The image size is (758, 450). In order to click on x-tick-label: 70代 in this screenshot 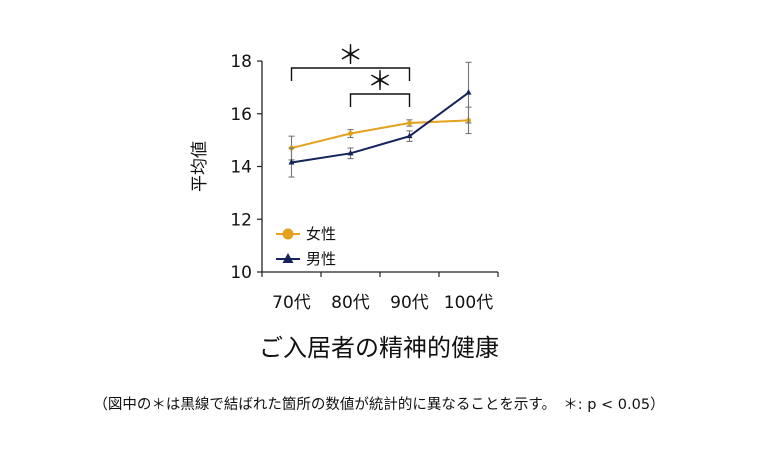, I will do `click(291, 303)`.